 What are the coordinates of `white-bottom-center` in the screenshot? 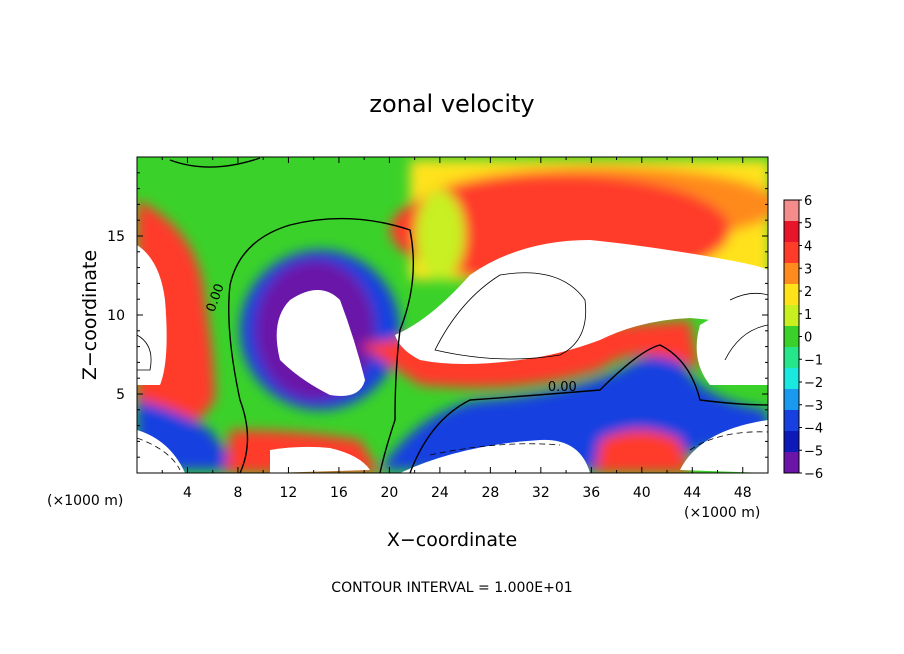 It's located at (320, 459).